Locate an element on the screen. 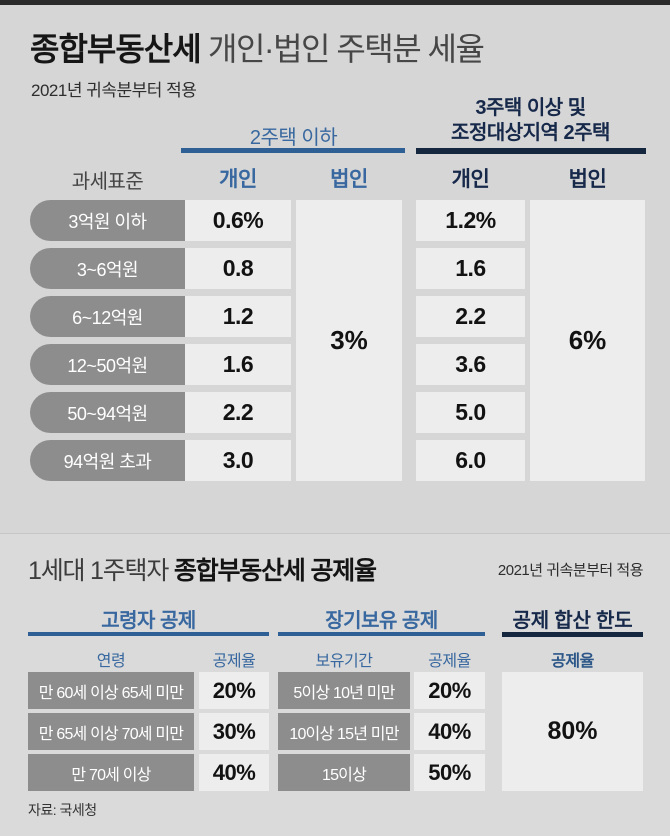 This screenshot has height=836, width=670. holding-deduction-value: 20% is located at coordinates (449, 690).